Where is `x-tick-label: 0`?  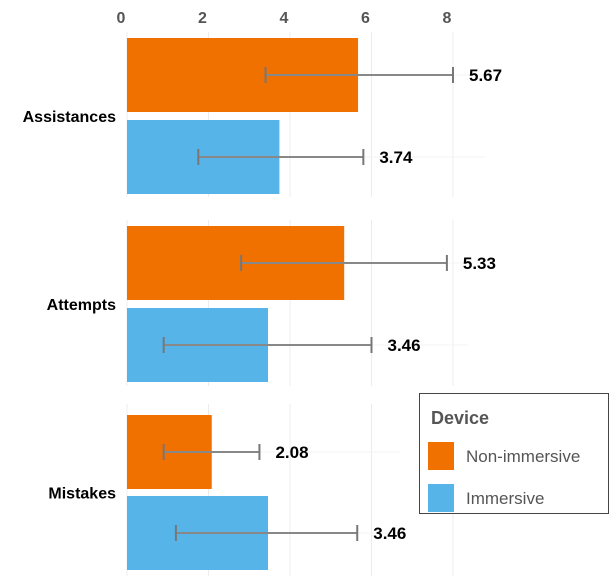 x-tick-label: 0 is located at coordinates (121, 18).